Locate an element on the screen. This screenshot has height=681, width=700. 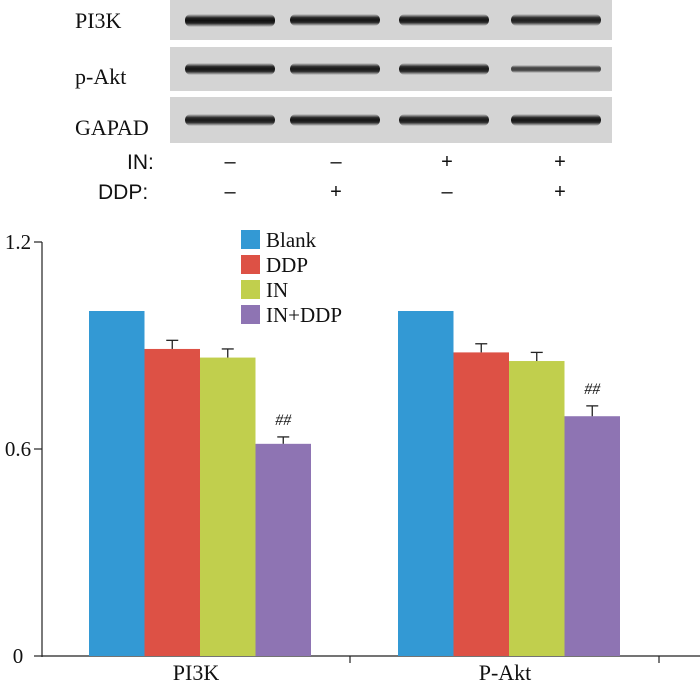
legend-swatch-blank is located at coordinates (250, 239).